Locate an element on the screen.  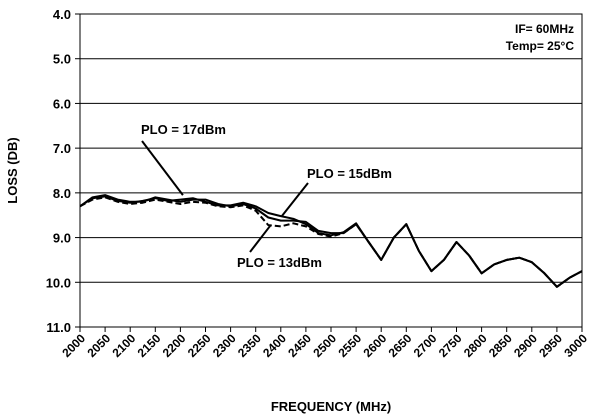
condition-temp-label: Temp= 25°C is located at coordinates (540, 46).